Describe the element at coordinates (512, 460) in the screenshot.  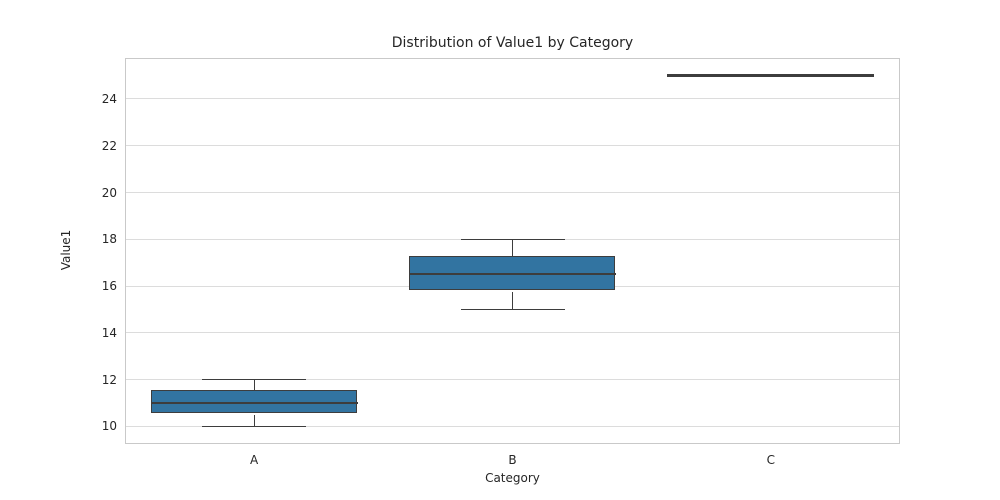
I see `x-tick-label: B` at that location.